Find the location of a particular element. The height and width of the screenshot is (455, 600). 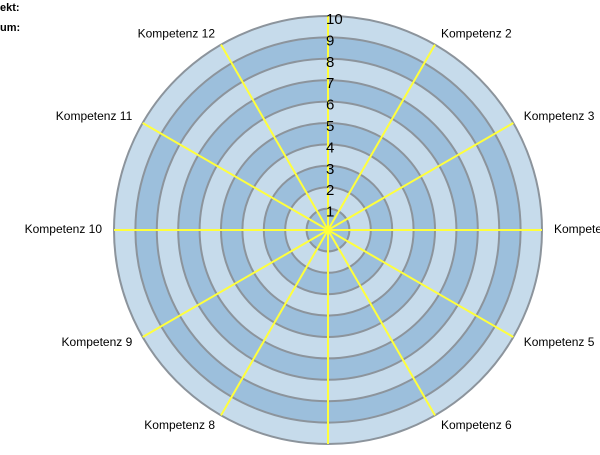

category-label: Kompete is located at coordinates (577, 229).